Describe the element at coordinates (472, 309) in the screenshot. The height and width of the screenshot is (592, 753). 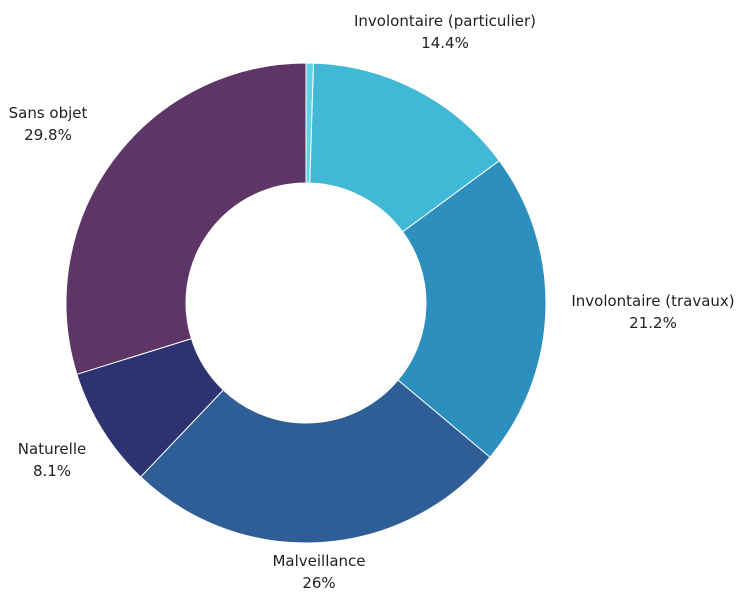
I see `slice-involontaire-travaux` at that location.